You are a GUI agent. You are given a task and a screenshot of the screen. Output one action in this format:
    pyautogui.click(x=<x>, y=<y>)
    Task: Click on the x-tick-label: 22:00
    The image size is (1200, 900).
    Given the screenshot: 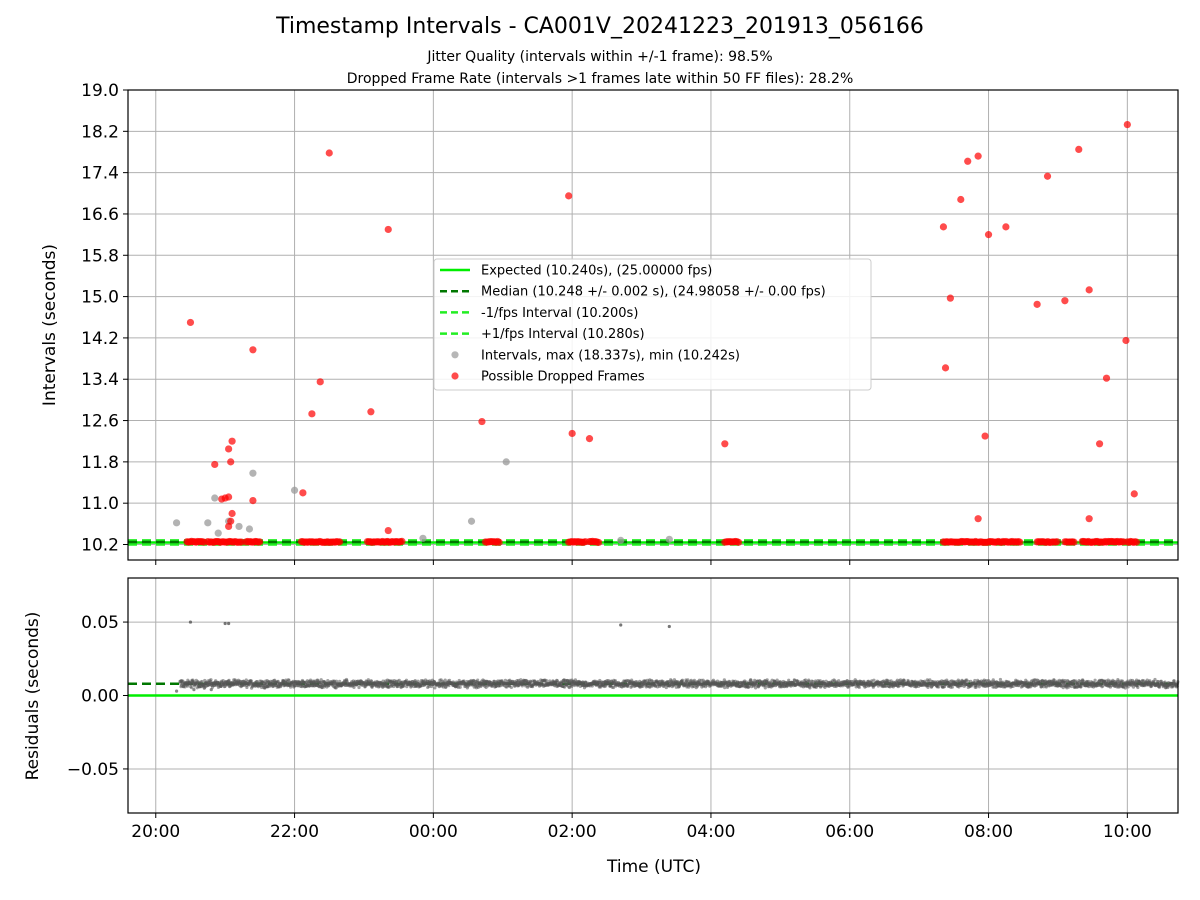 What is the action you would take?
    pyautogui.click(x=294, y=832)
    